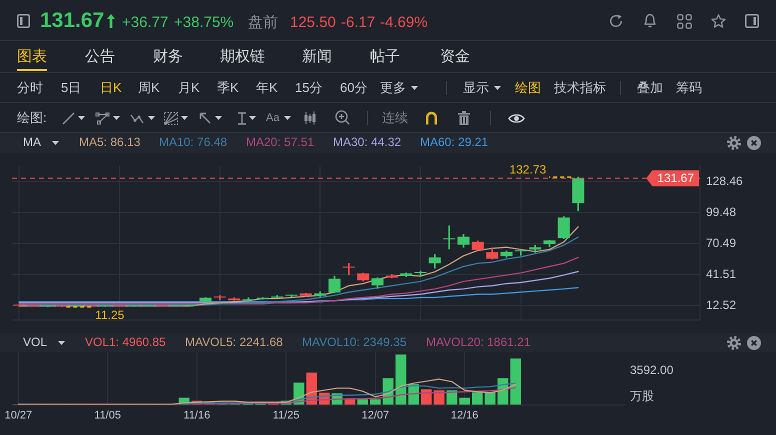 This screenshot has height=435, width=776. Describe the element at coordinates (100, 56) in the screenshot. I see `text: 公告` at that location.